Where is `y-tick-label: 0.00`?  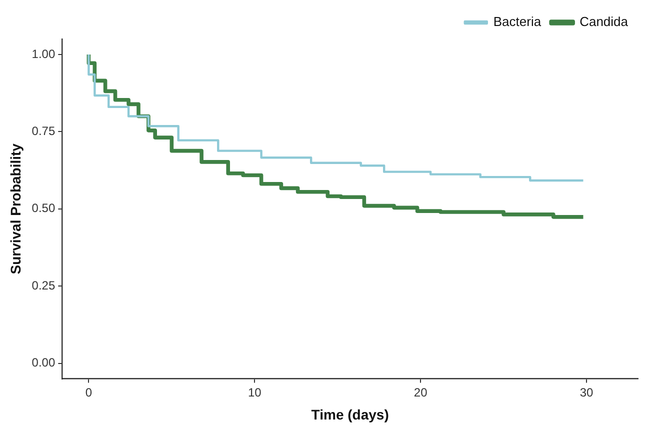
y-tick-label: 0.00 is located at coordinates (44, 363).